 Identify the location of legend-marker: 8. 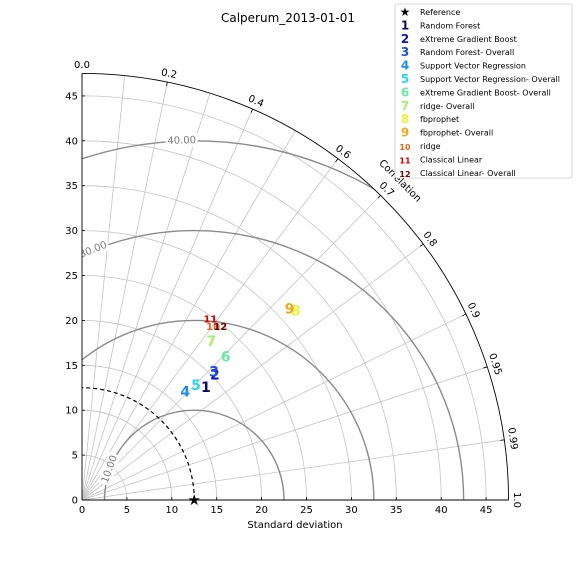
(405, 119).